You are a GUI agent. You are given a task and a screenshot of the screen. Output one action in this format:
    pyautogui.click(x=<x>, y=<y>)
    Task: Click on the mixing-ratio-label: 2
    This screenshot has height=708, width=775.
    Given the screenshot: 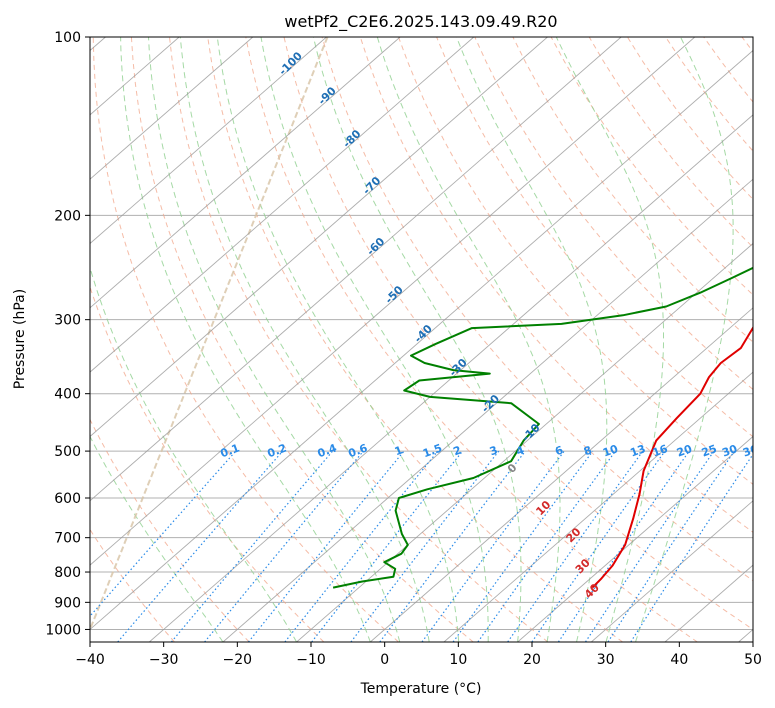 What is the action you would take?
    pyautogui.click(x=457, y=450)
    